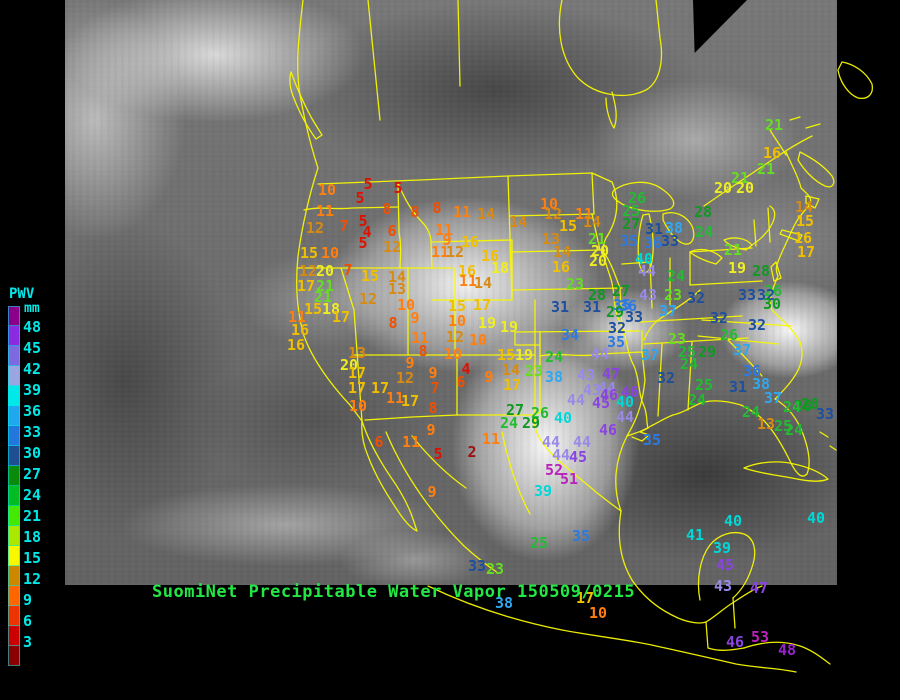 This screenshot has width=900, height=700. Describe the element at coordinates (367, 232) in the screenshot. I see `station-pwv-value: 4` at that location.